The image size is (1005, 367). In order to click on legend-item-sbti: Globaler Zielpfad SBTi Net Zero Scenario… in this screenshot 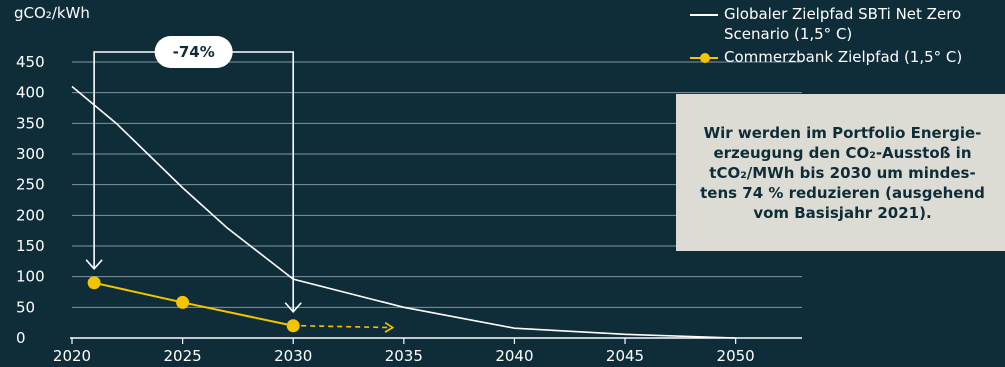, I will do `click(825, 24)`.